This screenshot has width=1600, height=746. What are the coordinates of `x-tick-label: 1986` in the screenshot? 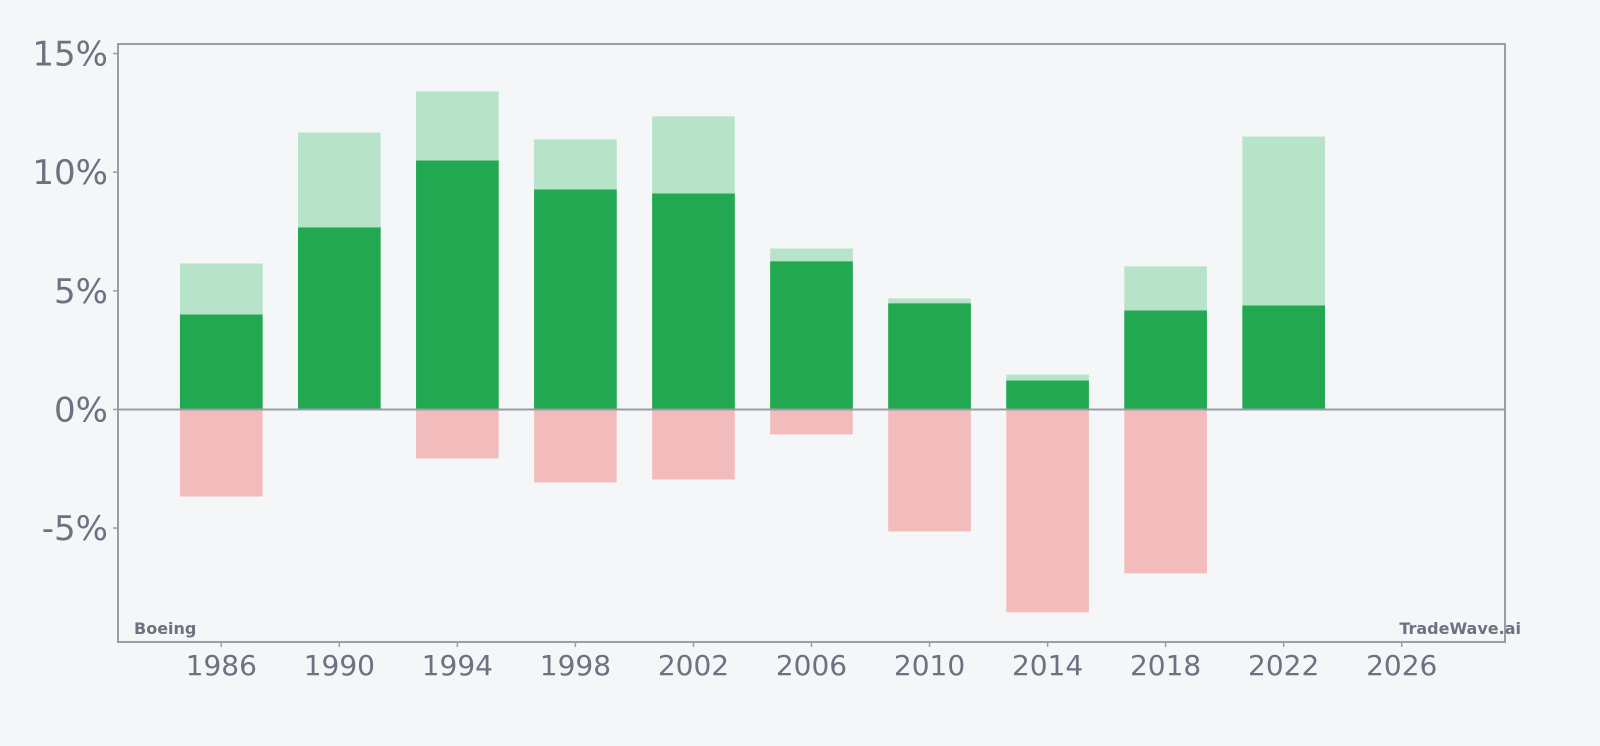 It's located at (221, 665).